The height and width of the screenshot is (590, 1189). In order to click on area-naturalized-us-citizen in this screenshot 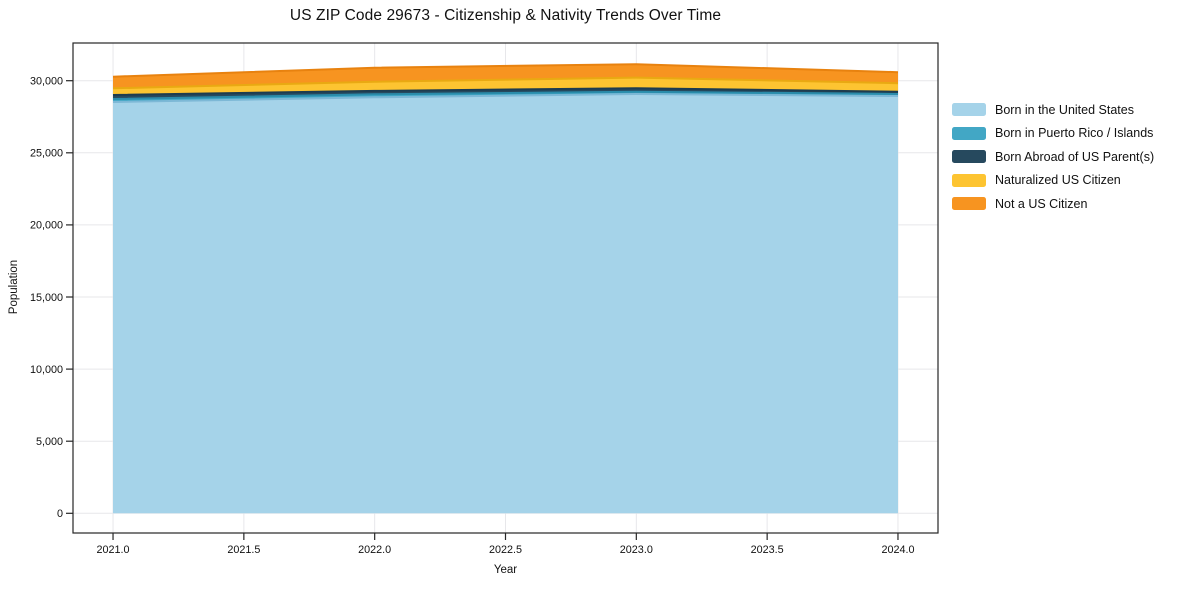, I will do `click(505, 86)`.